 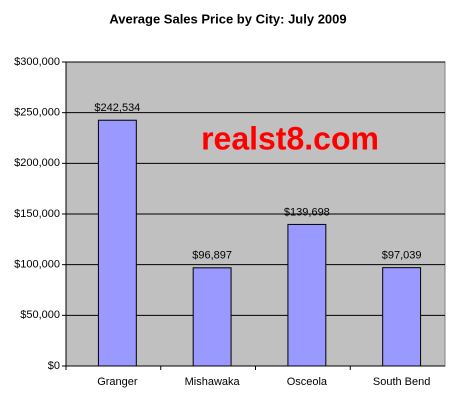 I want to click on y-tick-label: $250,000, so click(x=37, y=113).